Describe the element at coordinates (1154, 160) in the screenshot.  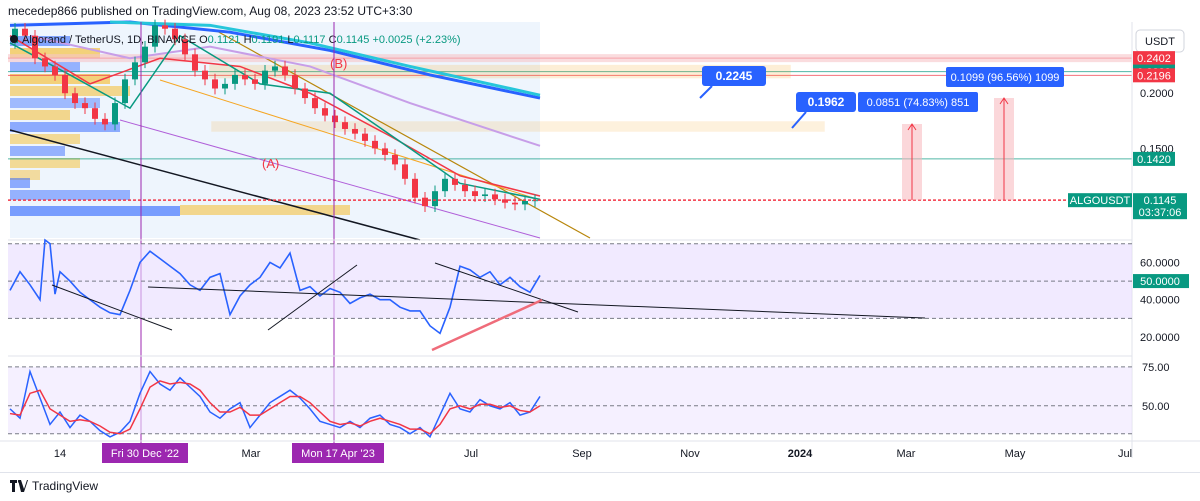
I see `price-level-badge-label: 0.1420` at that location.